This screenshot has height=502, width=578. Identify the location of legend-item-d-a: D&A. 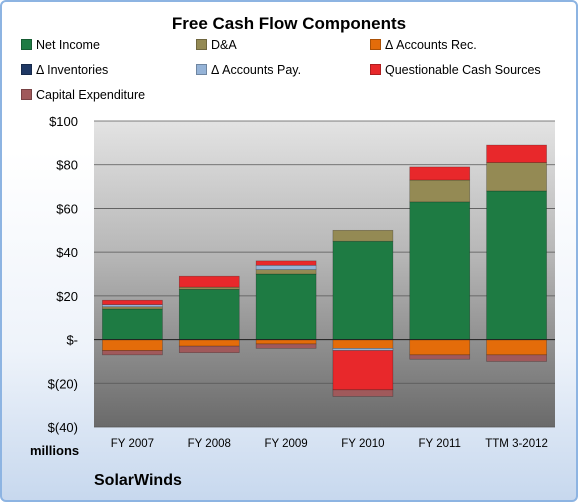
(216, 45).